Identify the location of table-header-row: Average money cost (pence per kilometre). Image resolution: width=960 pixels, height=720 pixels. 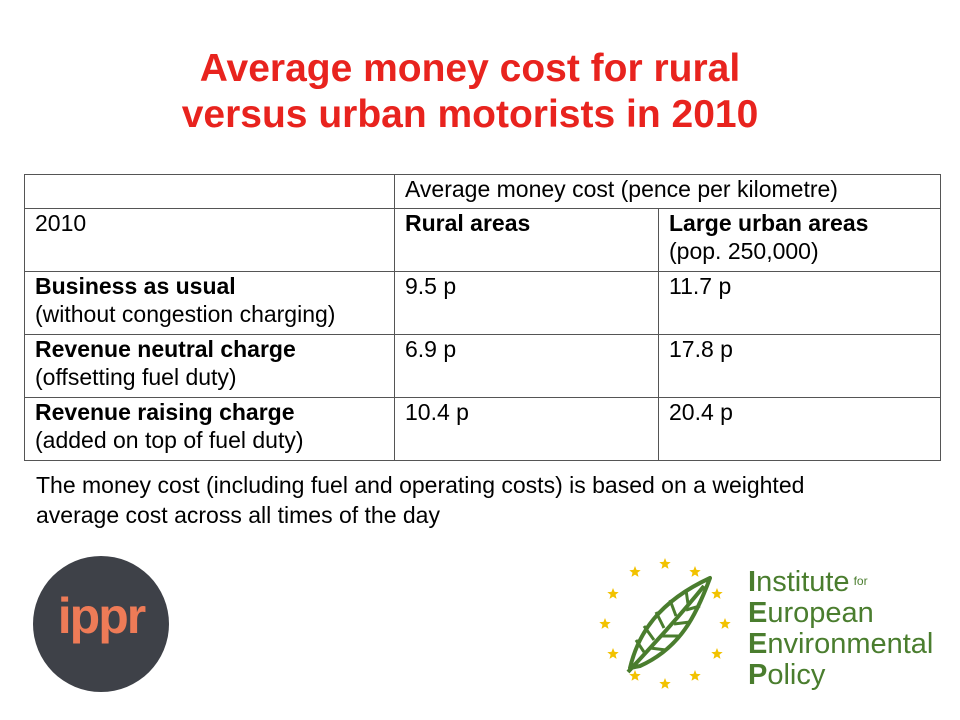
(482, 191).